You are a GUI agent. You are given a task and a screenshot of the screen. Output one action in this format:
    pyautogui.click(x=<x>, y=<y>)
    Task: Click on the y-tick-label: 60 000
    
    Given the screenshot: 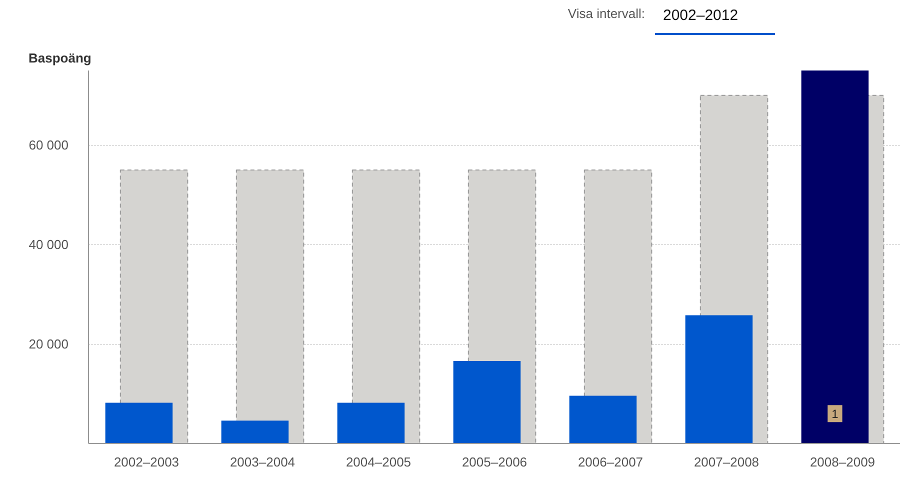 What is the action you would take?
    pyautogui.click(x=48, y=145)
    